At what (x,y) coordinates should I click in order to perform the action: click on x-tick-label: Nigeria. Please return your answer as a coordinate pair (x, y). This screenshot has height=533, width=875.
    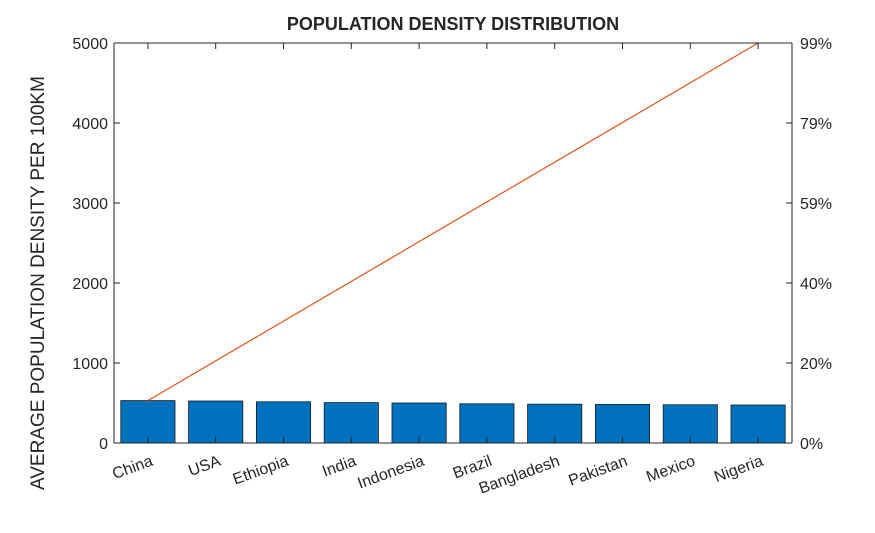
    Looking at the image, I should click on (739, 469).